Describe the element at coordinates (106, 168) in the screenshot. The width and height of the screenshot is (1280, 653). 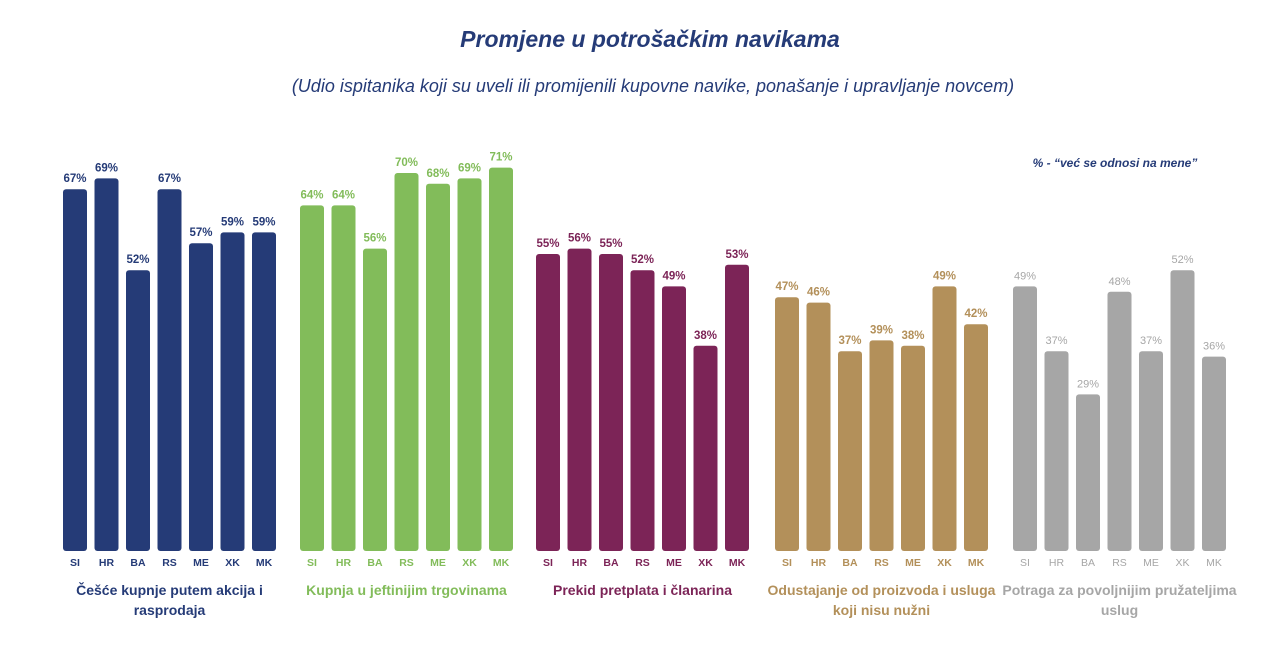
I see `data-label-0-hr: 69%` at that location.